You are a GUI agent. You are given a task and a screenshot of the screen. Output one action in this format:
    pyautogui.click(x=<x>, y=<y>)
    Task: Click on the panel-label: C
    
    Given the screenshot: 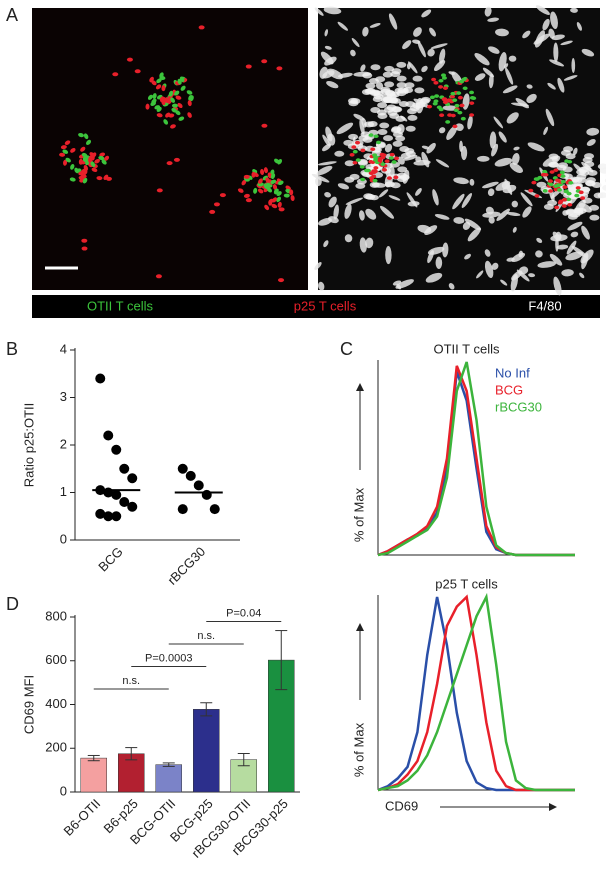 What is the action you would take?
    pyautogui.click(x=346, y=349)
    